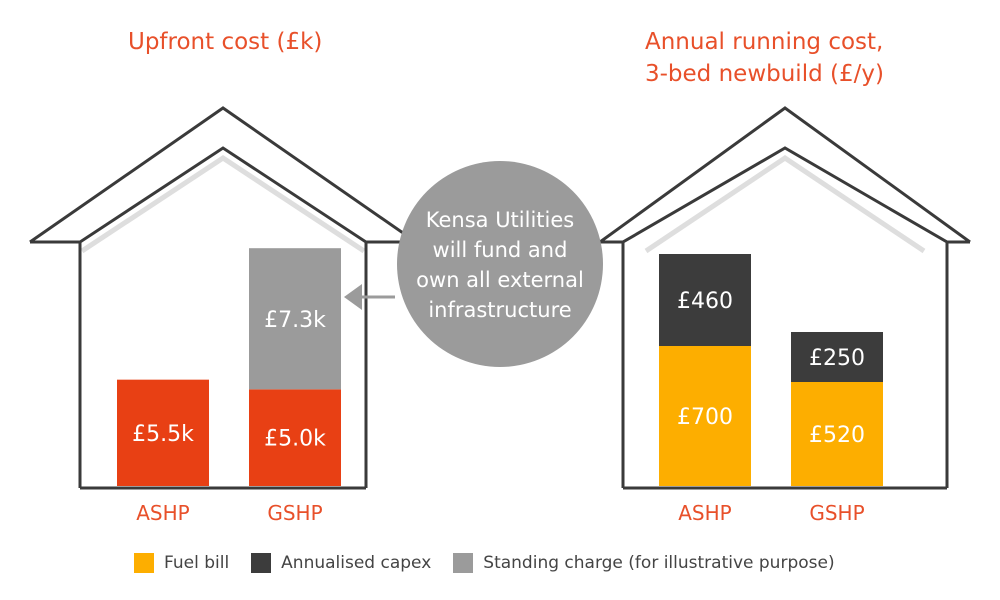 The height and width of the screenshot is (600, 1000). I want to click on left-house-outer-roof, so click(223, 175).